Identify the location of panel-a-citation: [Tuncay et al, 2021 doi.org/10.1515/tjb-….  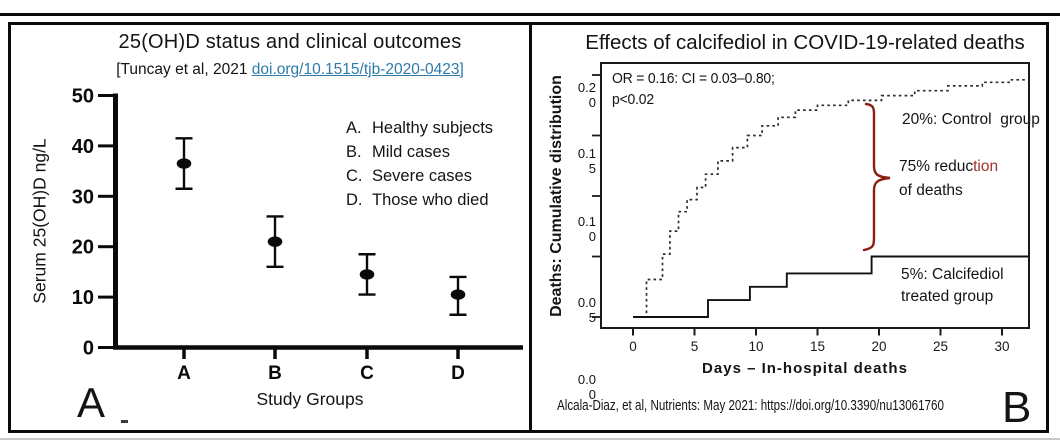
(290, 70).